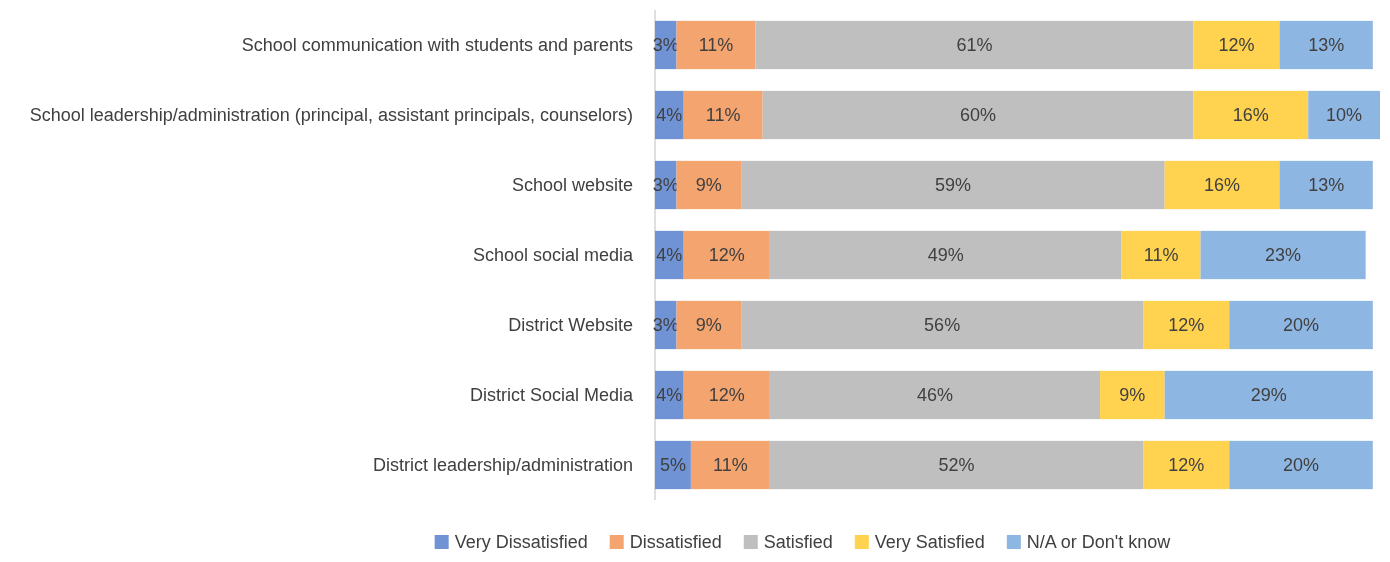 The width and height of the screenshot is (1390, 562). I want to click on data-label: 60%, so click(978, 115).